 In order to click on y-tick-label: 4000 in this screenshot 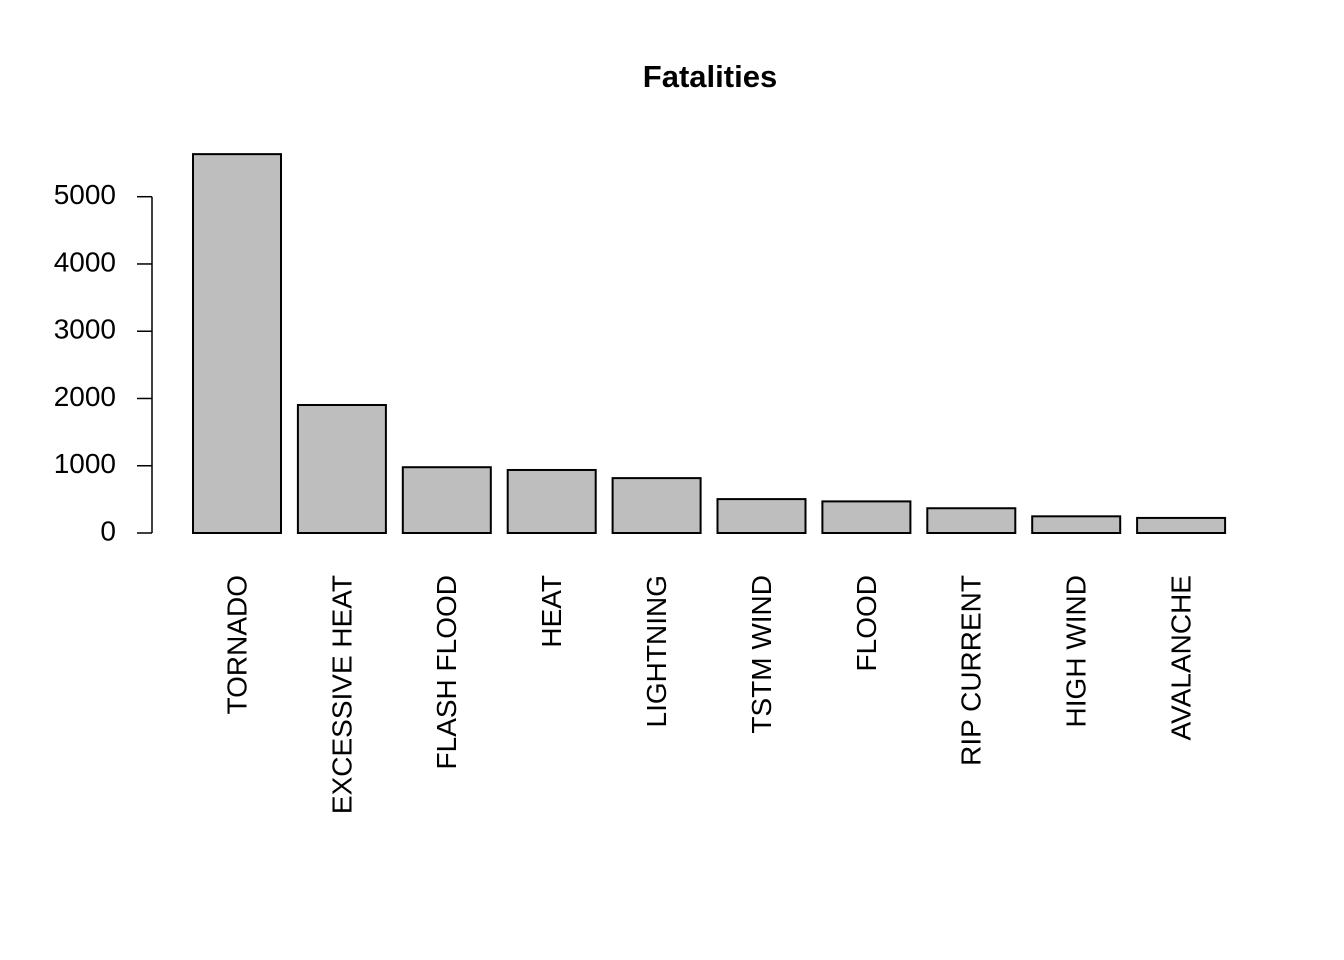, I will do `click(85, 261)`.